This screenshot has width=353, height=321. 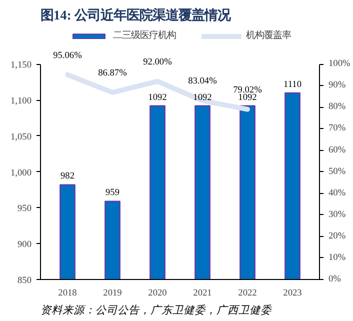 What do you see at coordinates (157, 62) in the screenshot?
I see `data-label: 92.00%` at bounding box center [157, 62].